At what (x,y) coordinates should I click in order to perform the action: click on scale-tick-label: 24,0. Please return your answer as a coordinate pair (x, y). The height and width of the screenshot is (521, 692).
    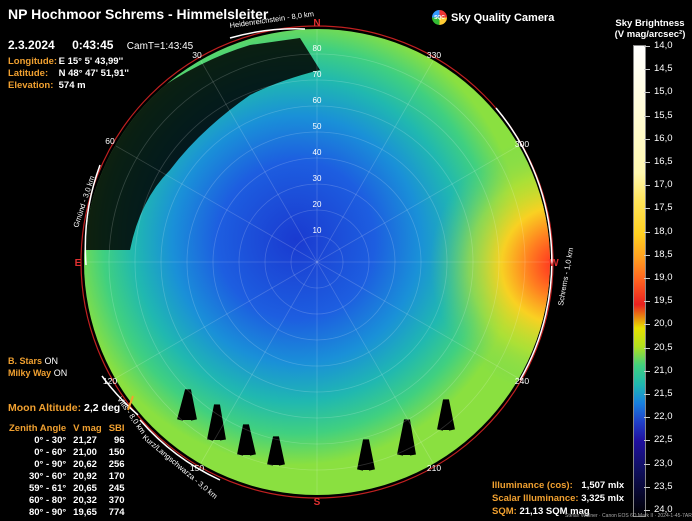
    Looking at the image, I should click on (663, 509).